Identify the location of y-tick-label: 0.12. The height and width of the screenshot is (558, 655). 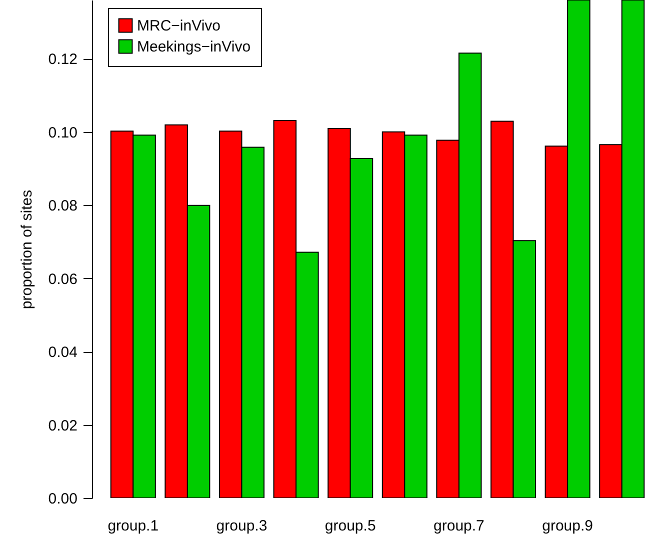
(63, 59).